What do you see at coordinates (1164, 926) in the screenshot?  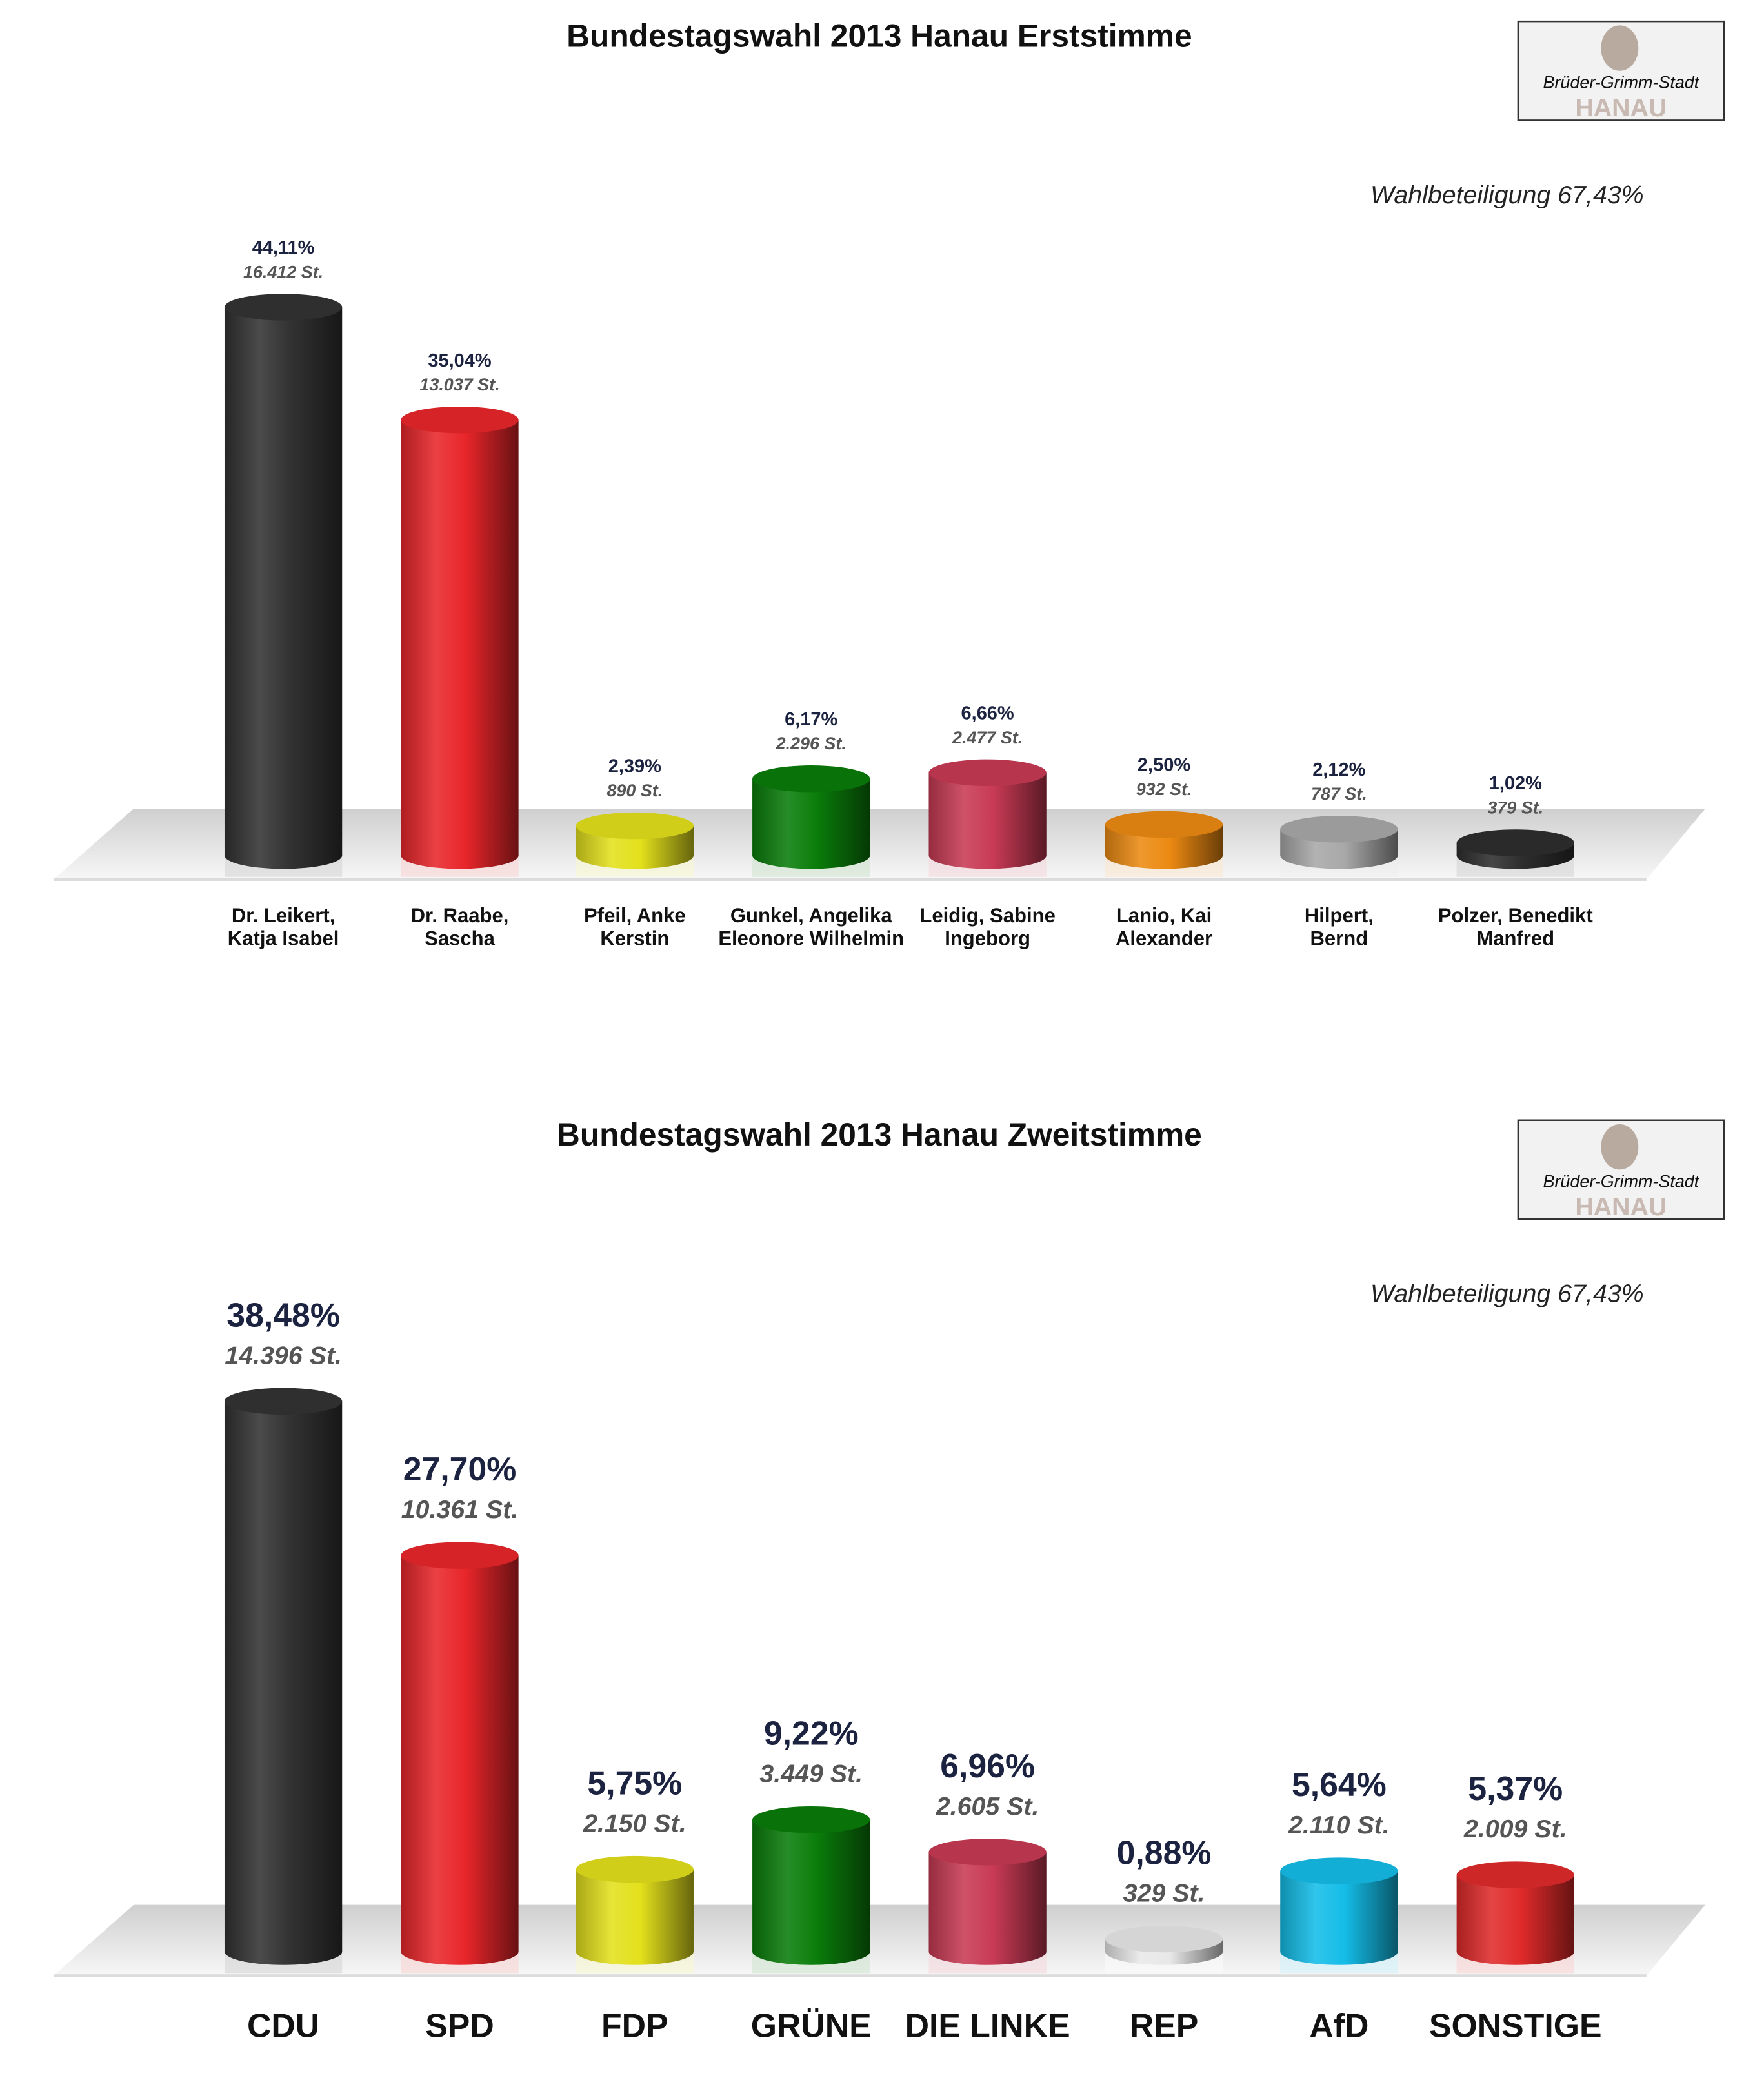 I see `category-label: Lanio, Kai Alexander` at bounding box center [1164, 926].